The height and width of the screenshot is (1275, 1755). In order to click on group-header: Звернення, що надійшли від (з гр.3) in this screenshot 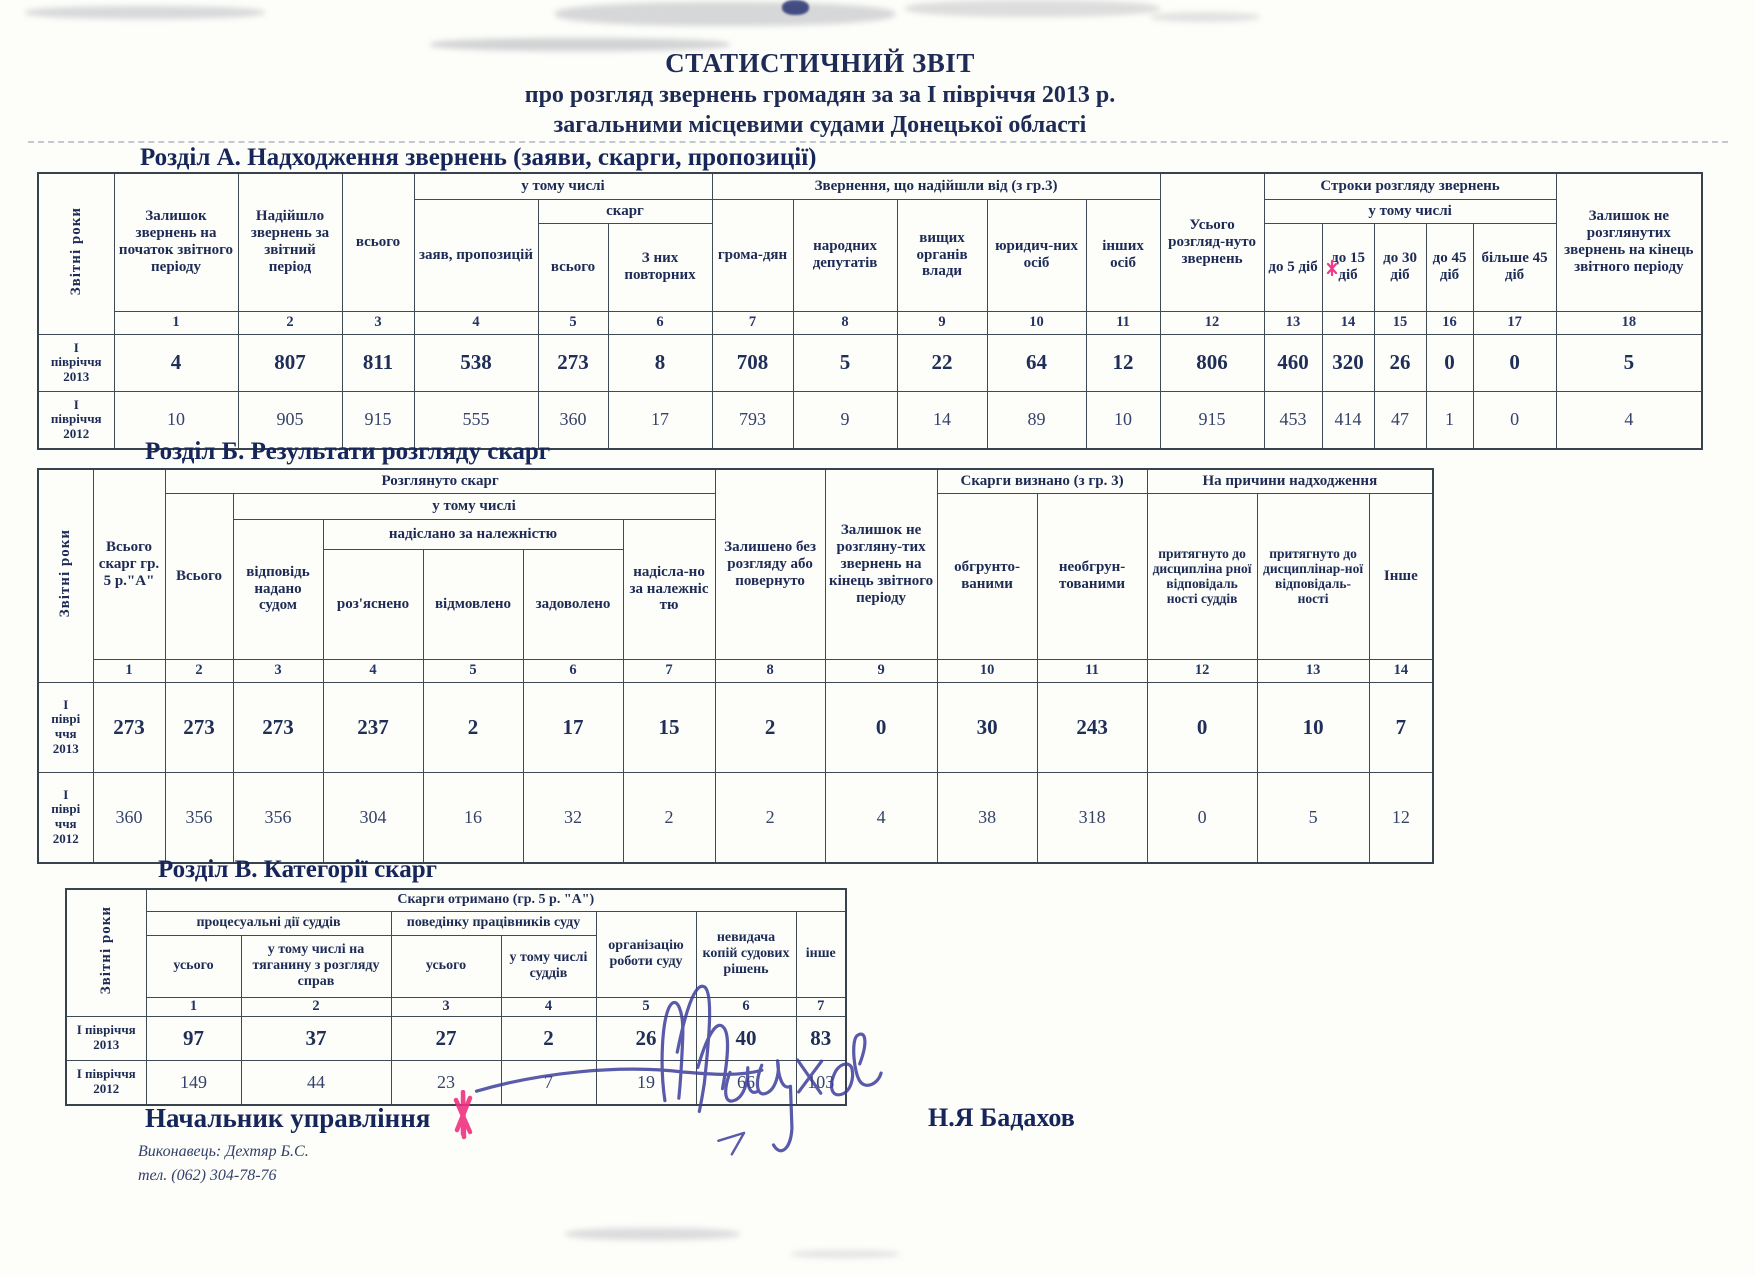, I will do `click(936, 186)`.